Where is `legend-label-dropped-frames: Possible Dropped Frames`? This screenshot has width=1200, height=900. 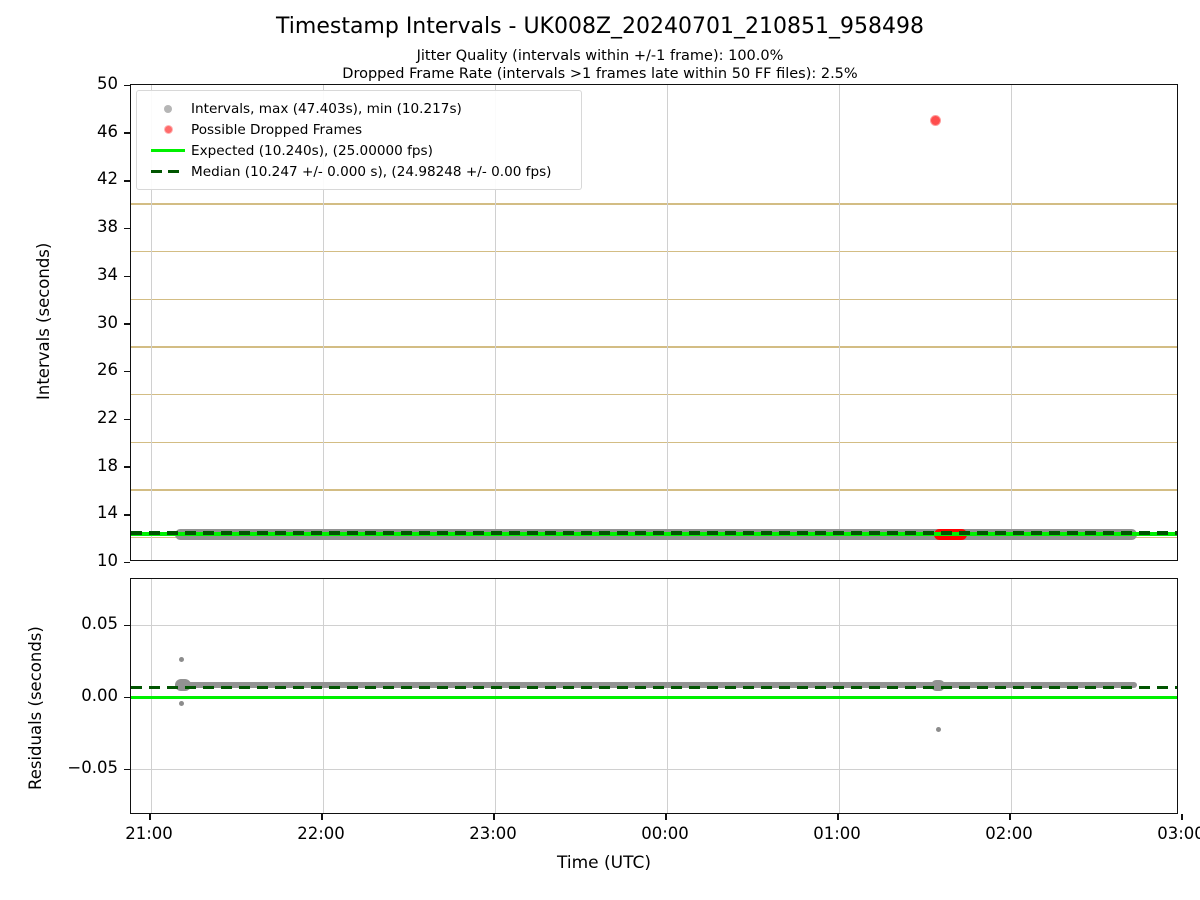 legend-label-dropped-frames: Possible Dropped Frames is located at coordinates (277, 129).